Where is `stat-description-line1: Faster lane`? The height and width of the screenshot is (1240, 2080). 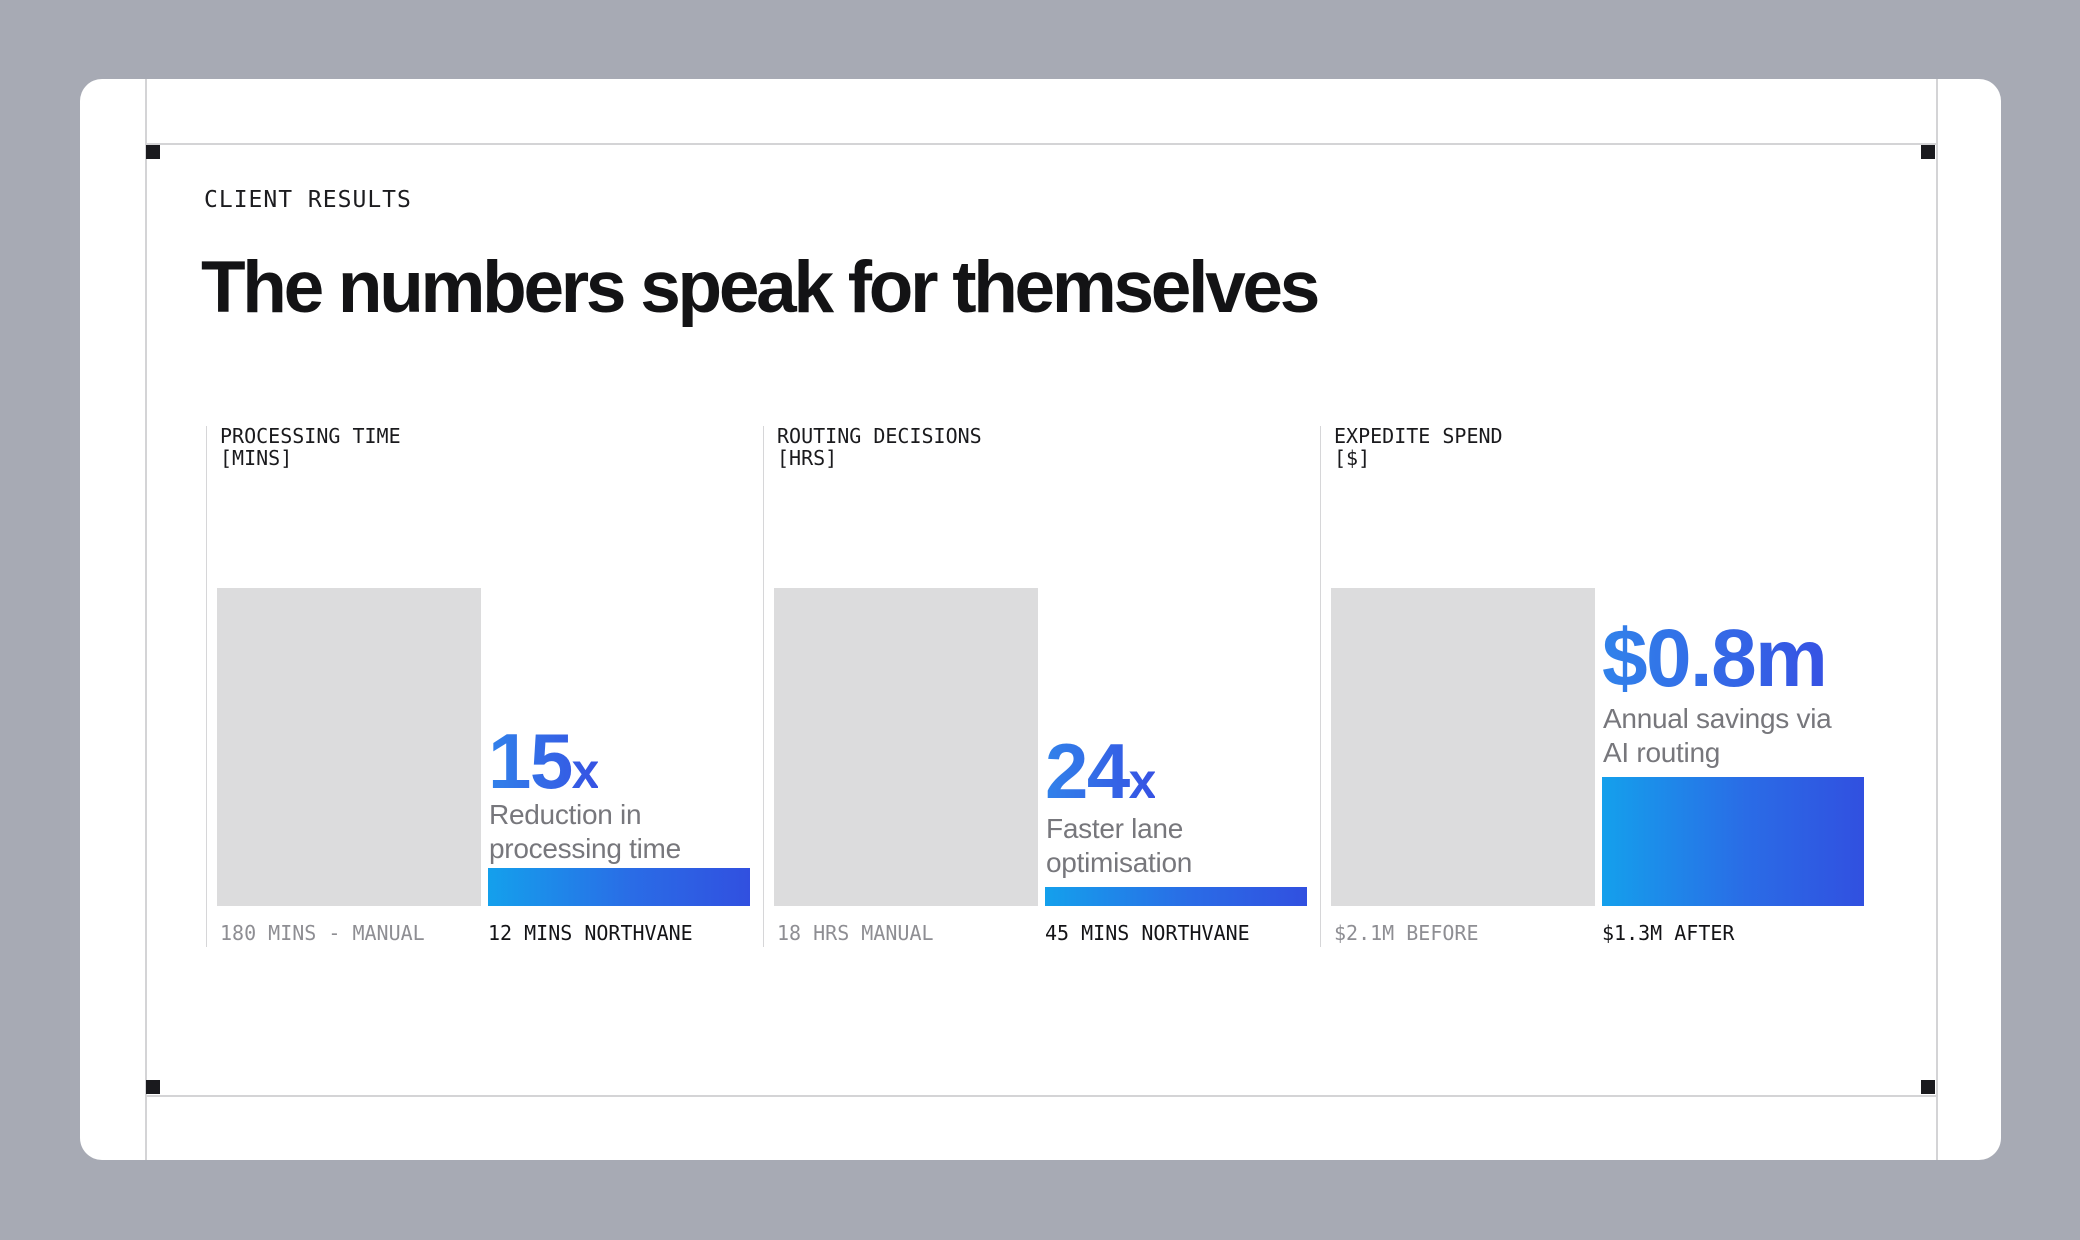 stat-description-line1: Faster lane is located at coordinates (1114, 828).